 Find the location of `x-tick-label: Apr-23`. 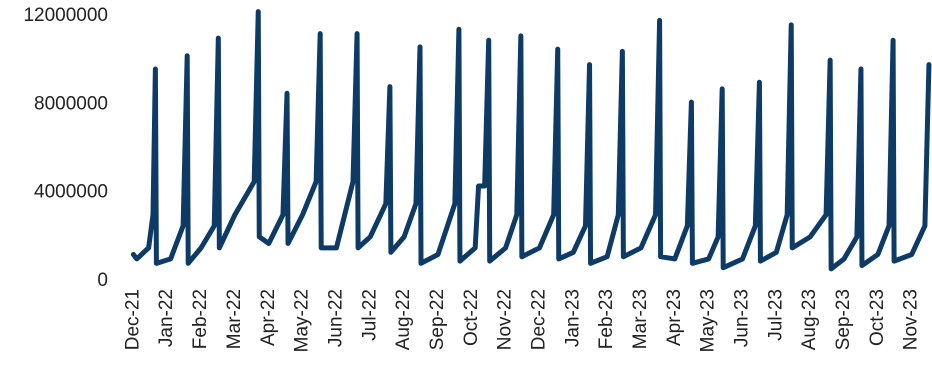

x-tick-label: Apr-23 is located at coordinates (674, 317).